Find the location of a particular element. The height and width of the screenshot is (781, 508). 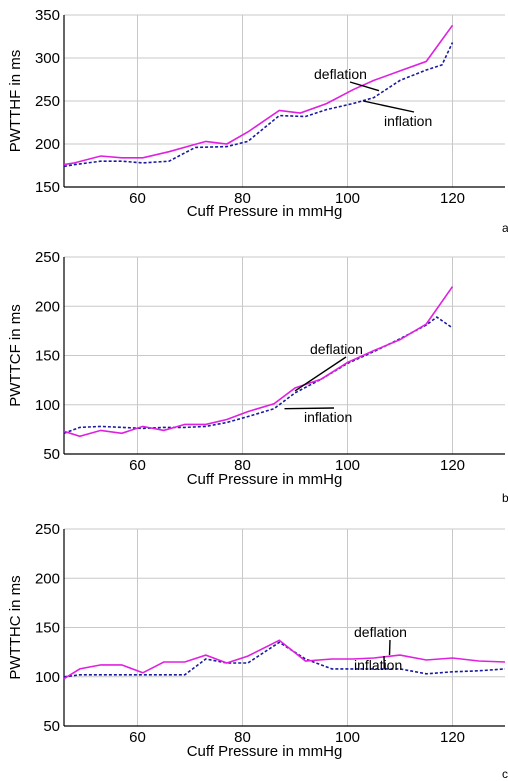

panel-c-x-tick-label-3: 120 is located at coordinates (452, 737).